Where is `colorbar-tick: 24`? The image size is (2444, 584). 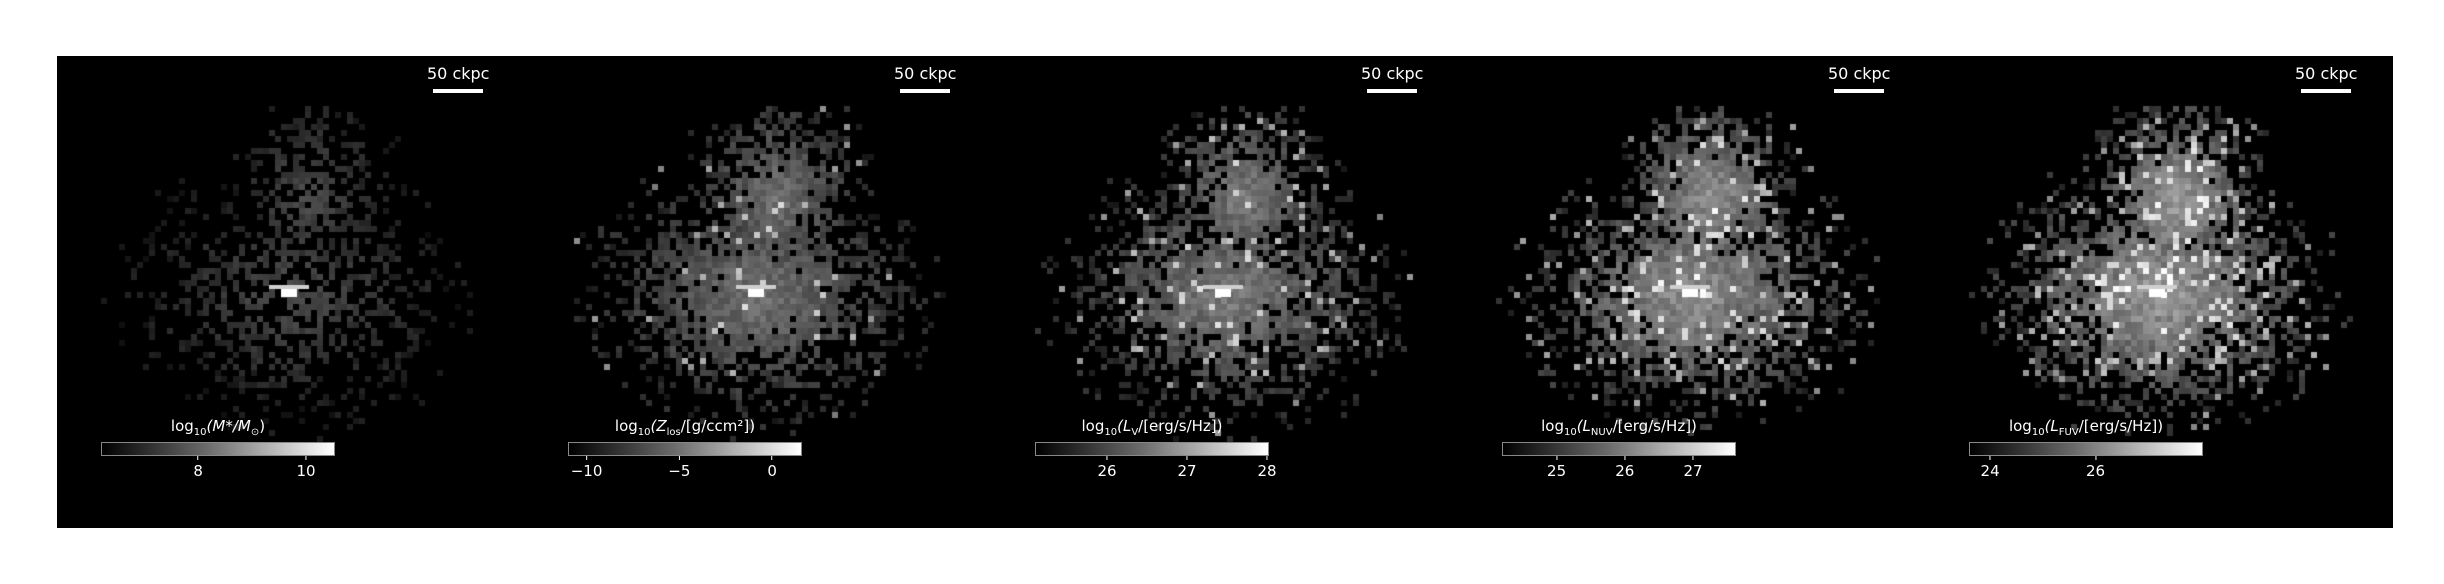
colorbar-tick: 24 is located at coordinates (1990, 468).